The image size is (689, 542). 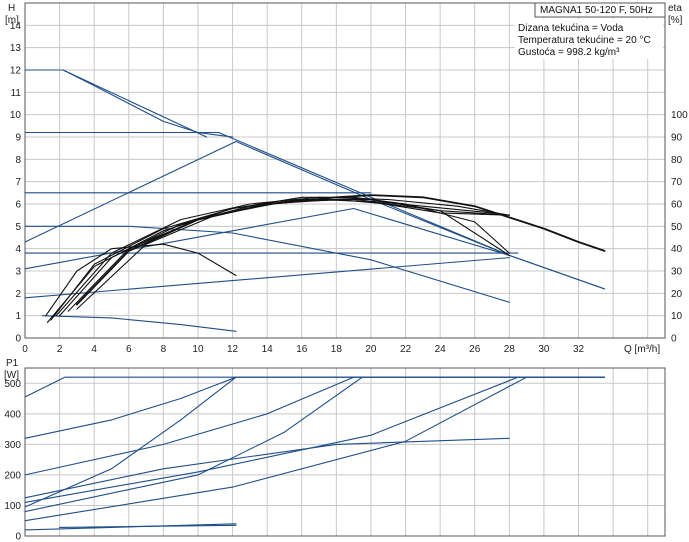 What do you see at coordinates (18, 537) in the screenshot?
I see `p1-y-tick-label: 0` at bounding box center [18, 537].